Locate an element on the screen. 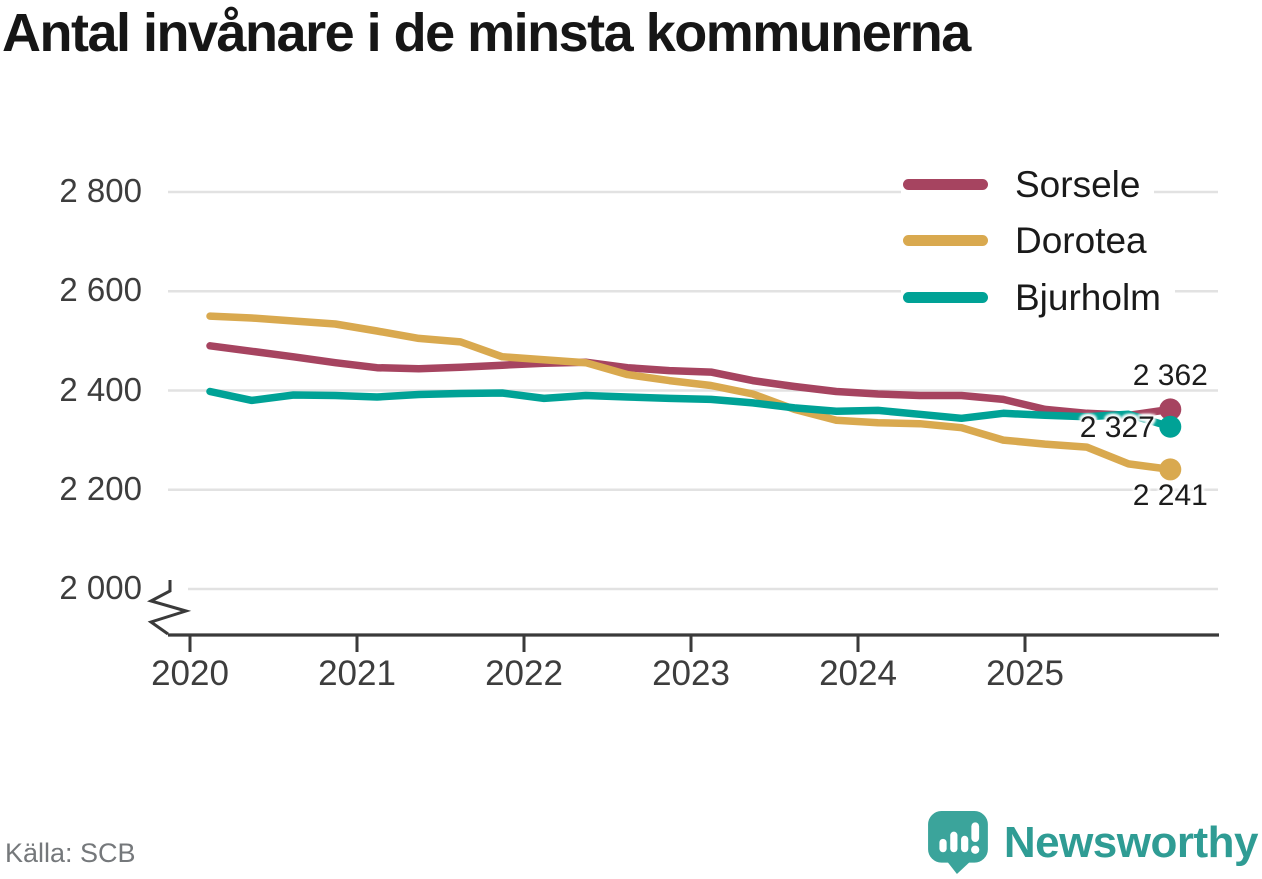  legend-label: Dorotea is located at coordinates (1081, 240).